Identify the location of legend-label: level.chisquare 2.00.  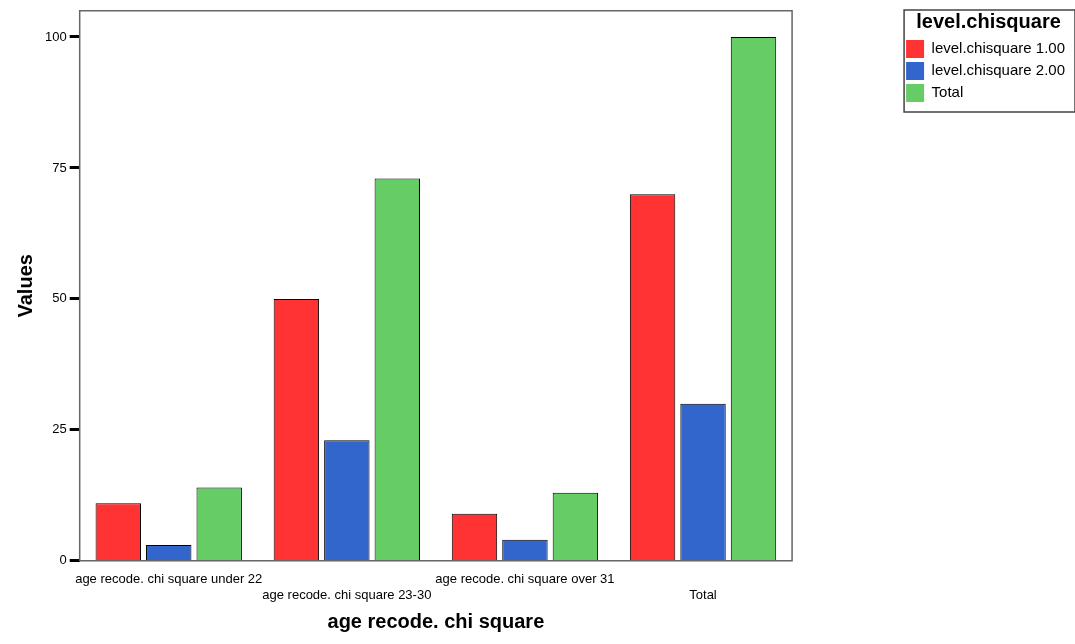
(998, 70).